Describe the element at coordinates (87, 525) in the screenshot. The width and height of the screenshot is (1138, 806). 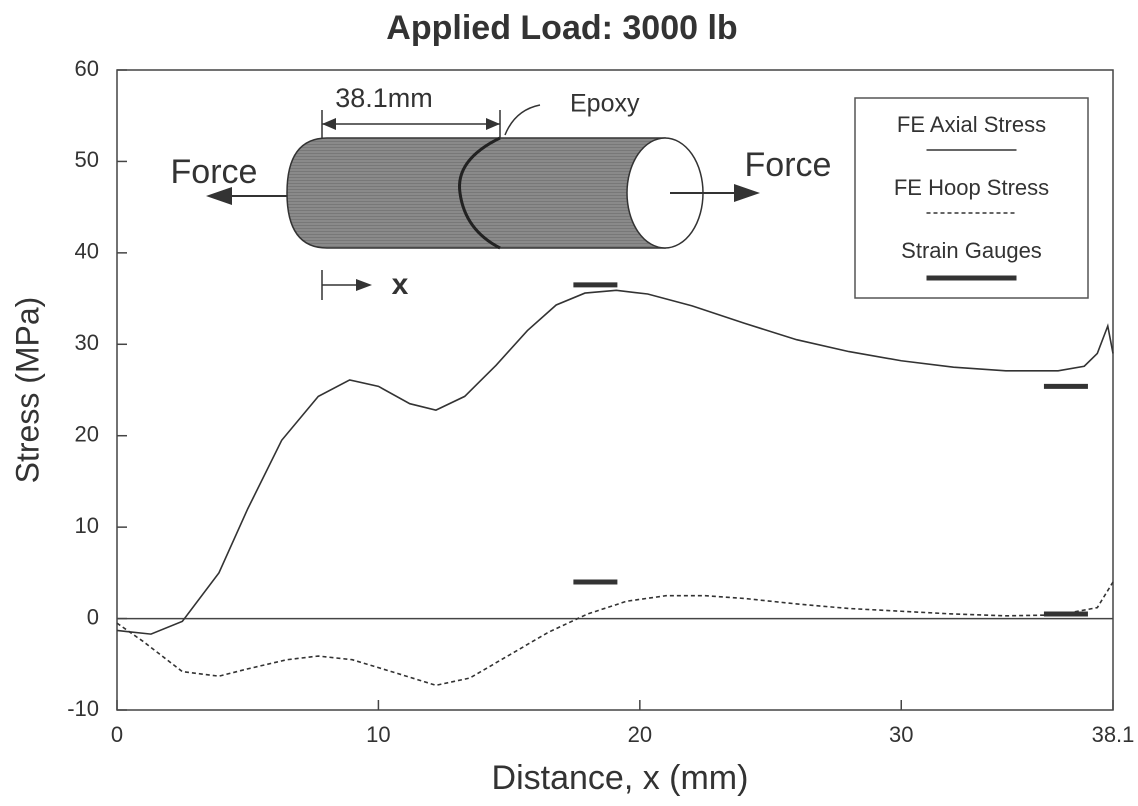
I see `y-tick-label: 10` at that location.